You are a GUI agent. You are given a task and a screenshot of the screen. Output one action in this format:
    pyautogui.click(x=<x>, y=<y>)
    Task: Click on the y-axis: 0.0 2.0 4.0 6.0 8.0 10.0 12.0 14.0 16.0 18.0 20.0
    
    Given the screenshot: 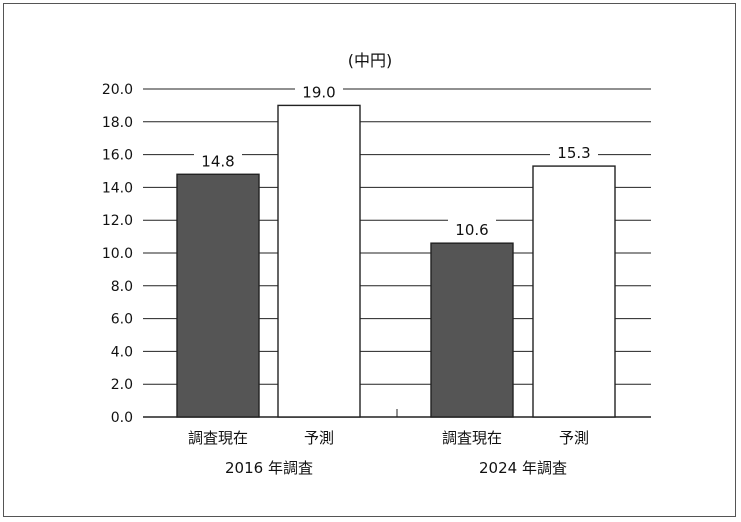 What is the action you would take?
    pyautogui.click(x=117, y=254)
    